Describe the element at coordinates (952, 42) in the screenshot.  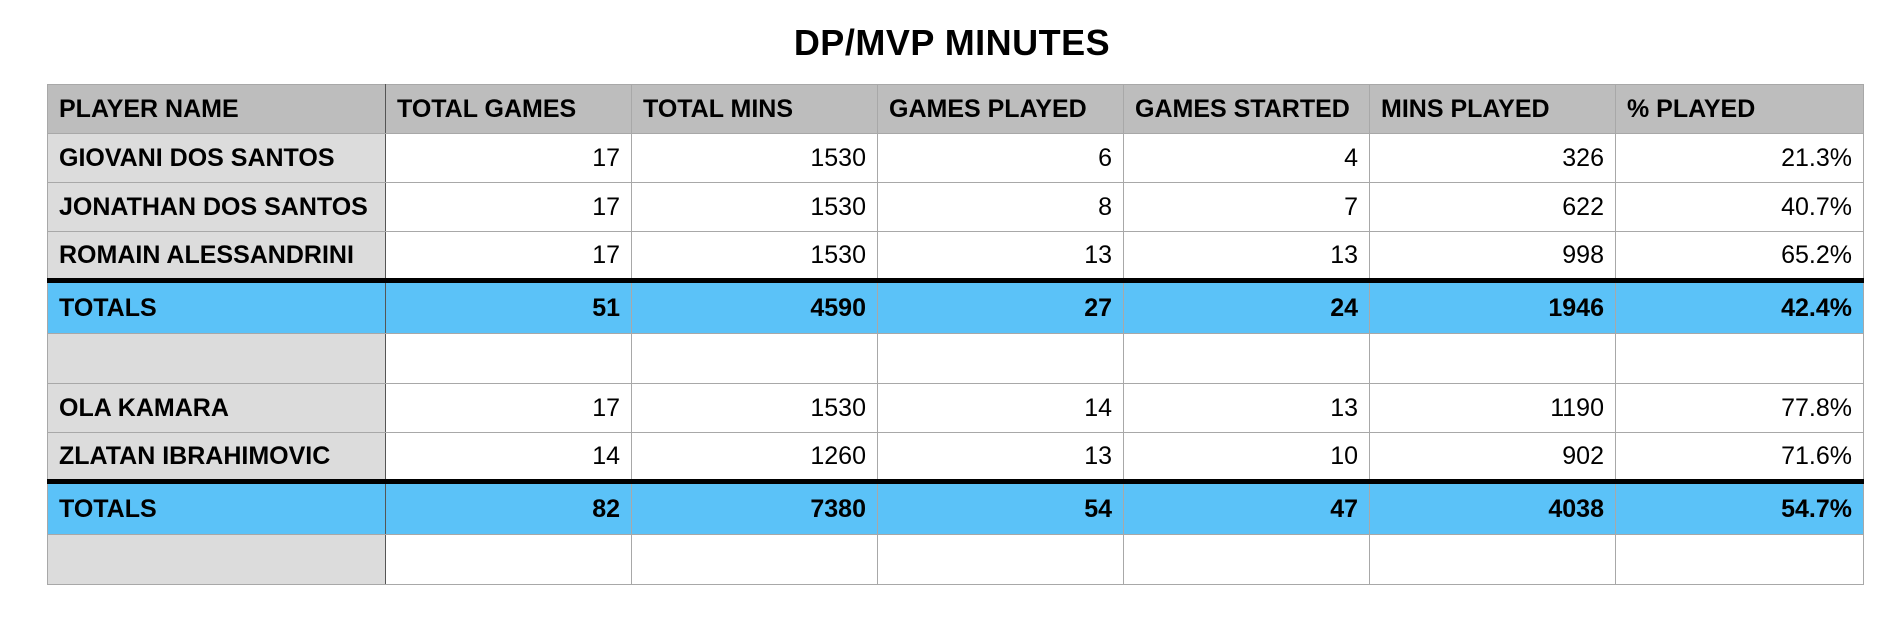
I see `sheet-title: DP/MVP MINUTES` at that location.